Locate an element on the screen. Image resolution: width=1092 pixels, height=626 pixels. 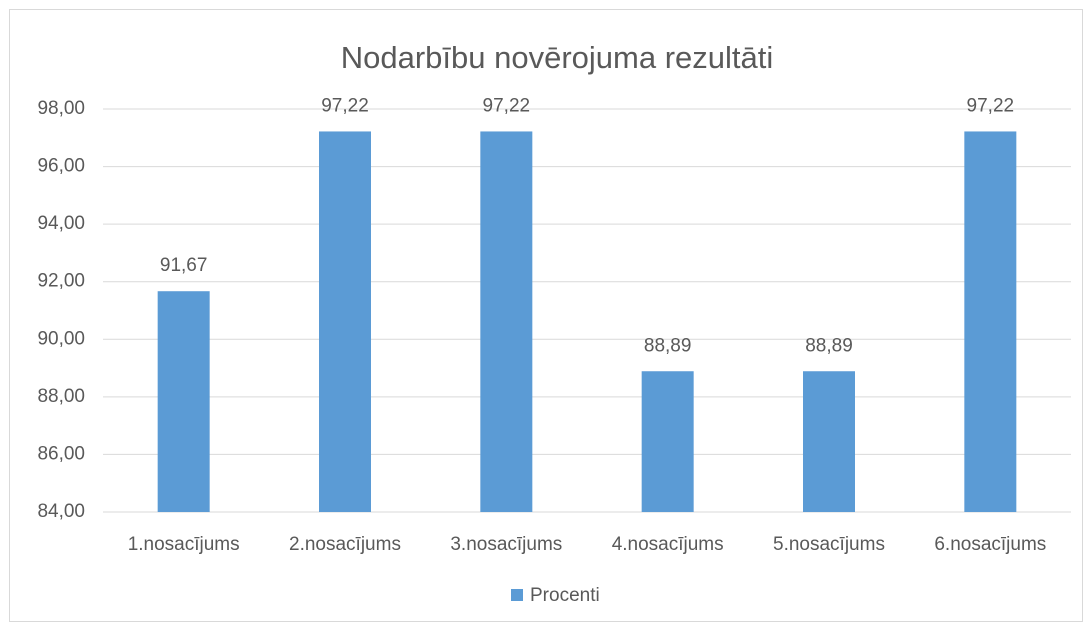
legend-label: Procenti is located at coordinates (565, 595).